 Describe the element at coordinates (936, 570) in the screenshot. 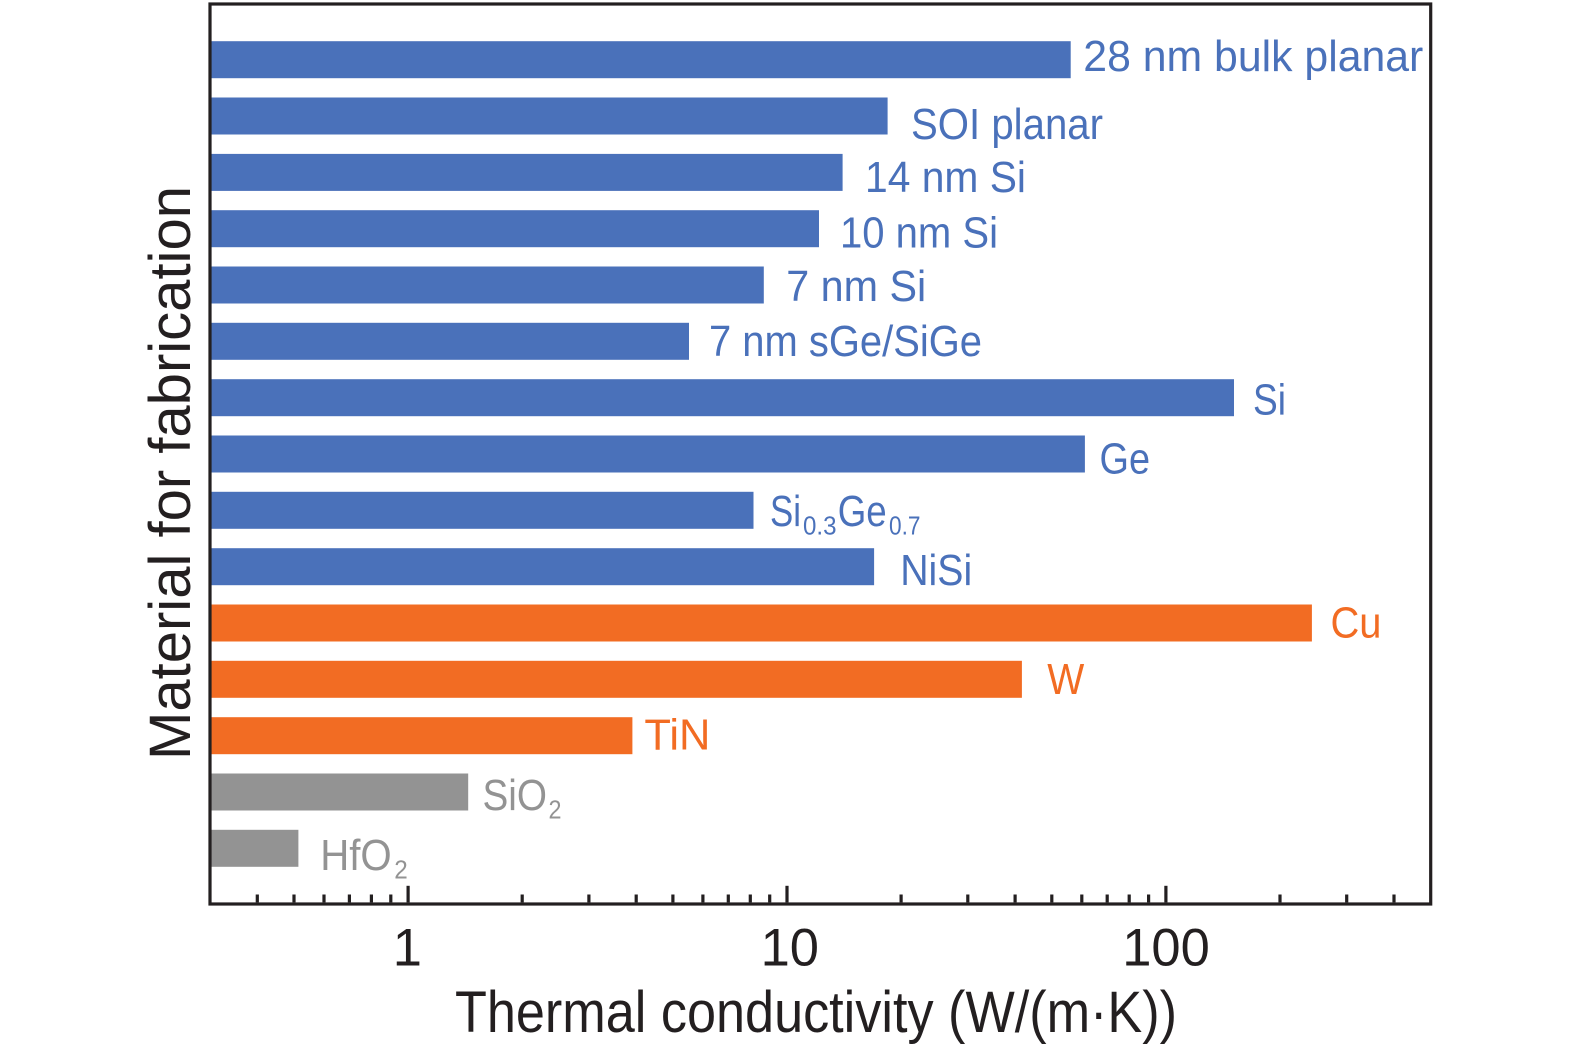

I see `svg-text: NiSi` at that location.